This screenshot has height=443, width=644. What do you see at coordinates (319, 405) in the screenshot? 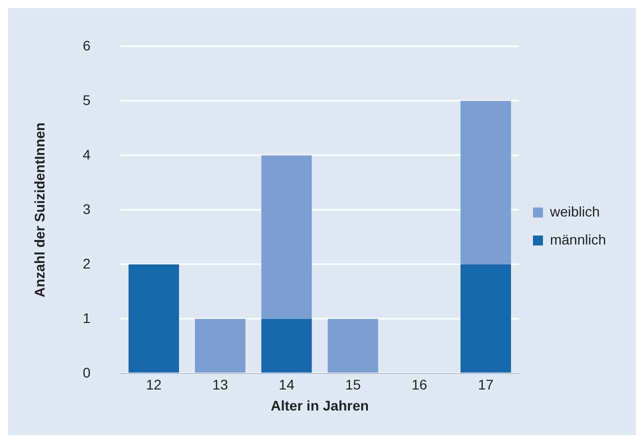
I see `x-axis-title: Alter in Jahren` at bounding box center [319, 405].